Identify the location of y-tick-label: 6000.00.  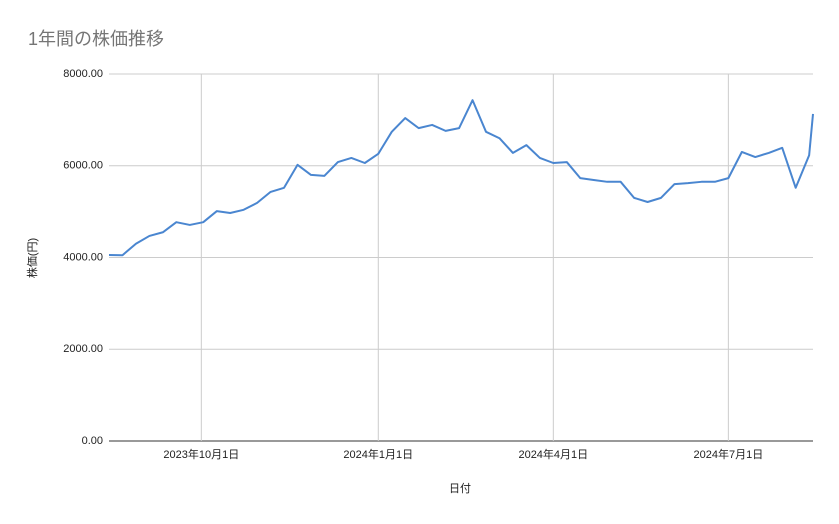
(83, 166).